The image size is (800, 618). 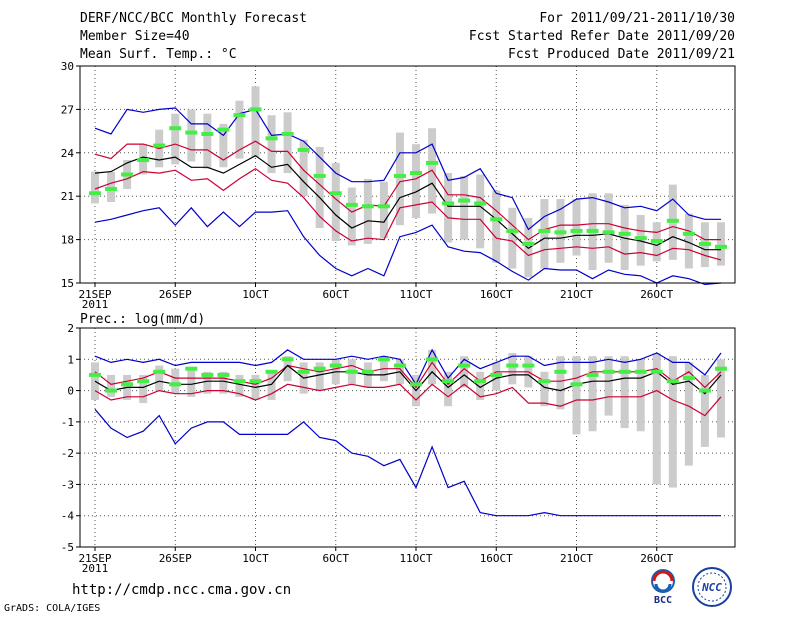 I want to click on temp-ytick-label: 30, so click(x=67, y=66).